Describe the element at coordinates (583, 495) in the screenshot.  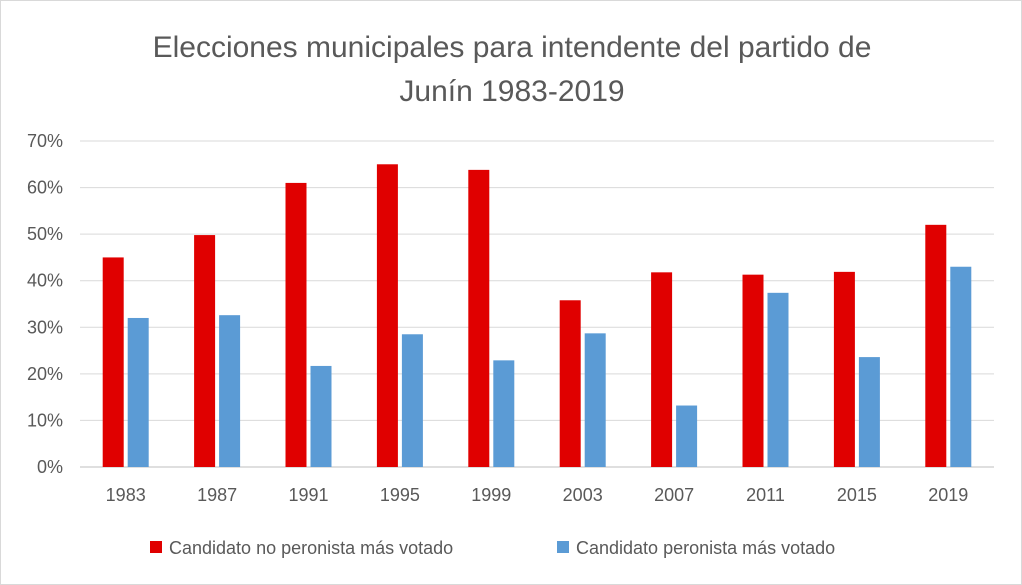
I see `x-tick-label: 2003` at that location.